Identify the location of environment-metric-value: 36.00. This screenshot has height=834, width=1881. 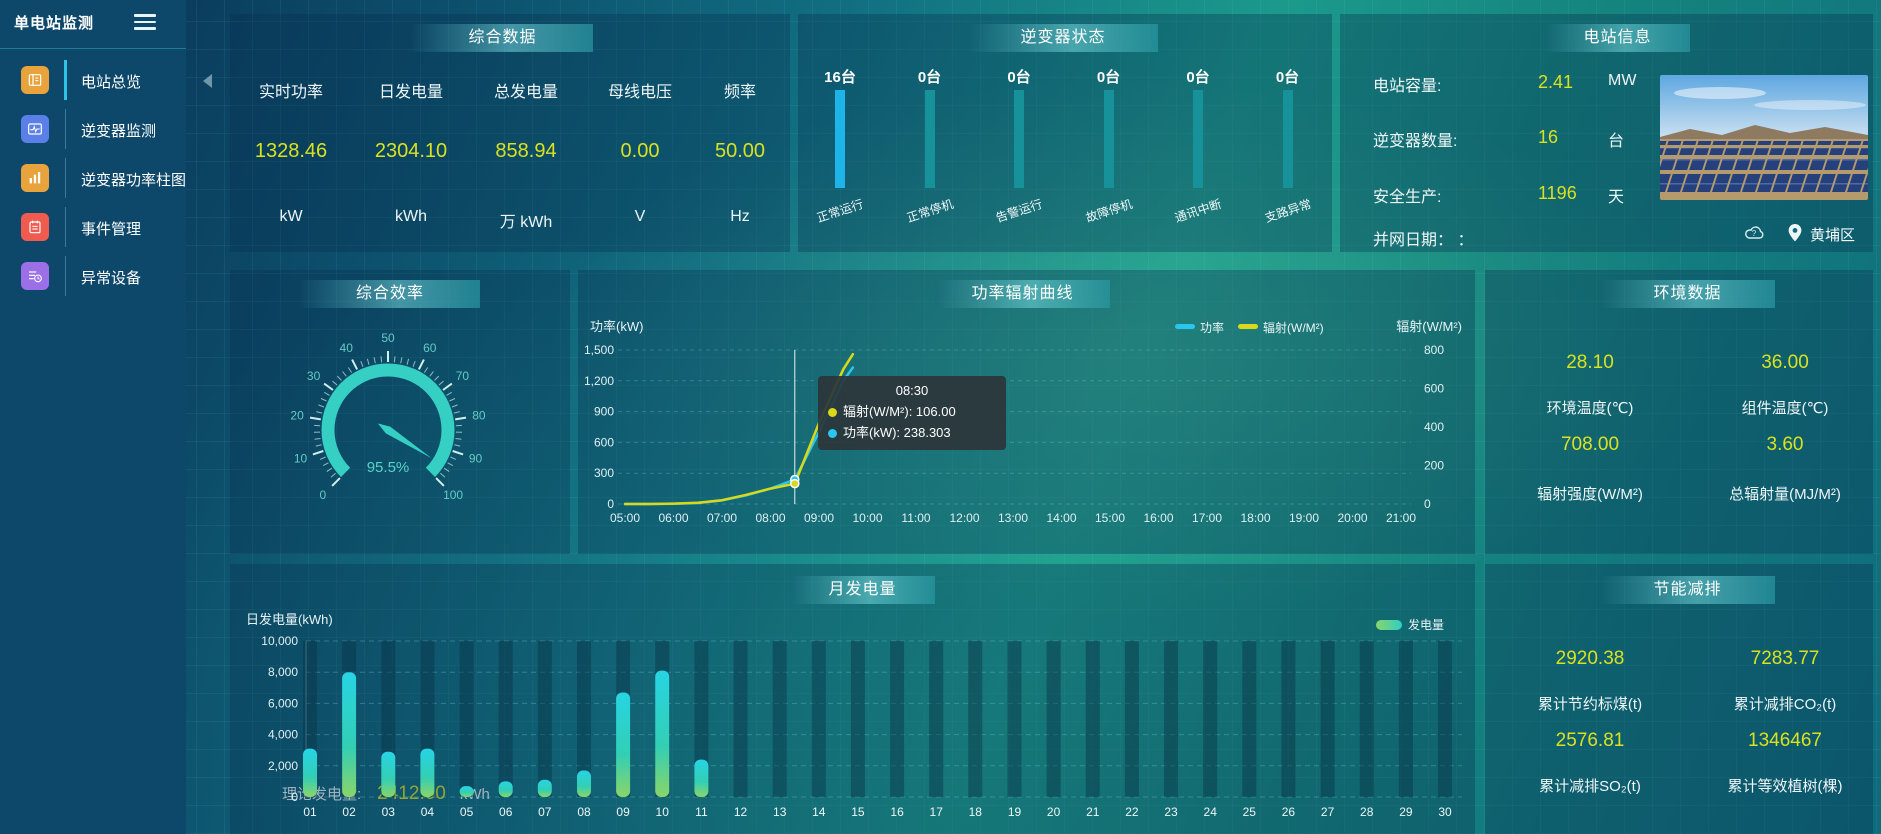
(1785, 362).